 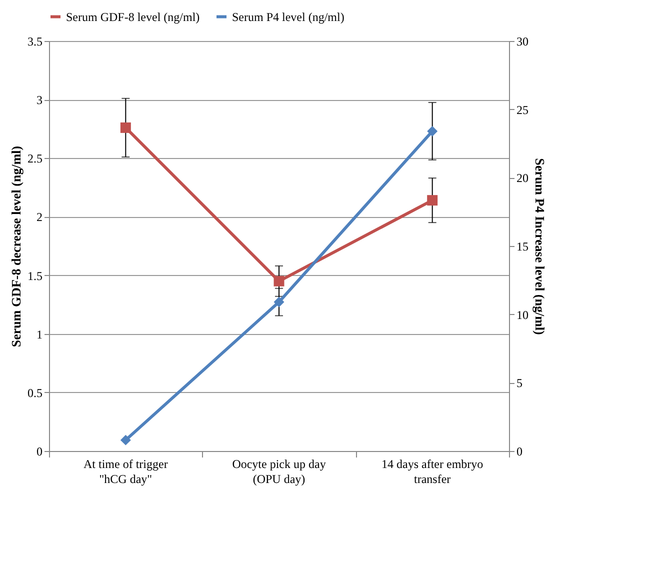 I want to click on legend-label: Serum P4 level (ng/ml), so click(x=288, y=17).